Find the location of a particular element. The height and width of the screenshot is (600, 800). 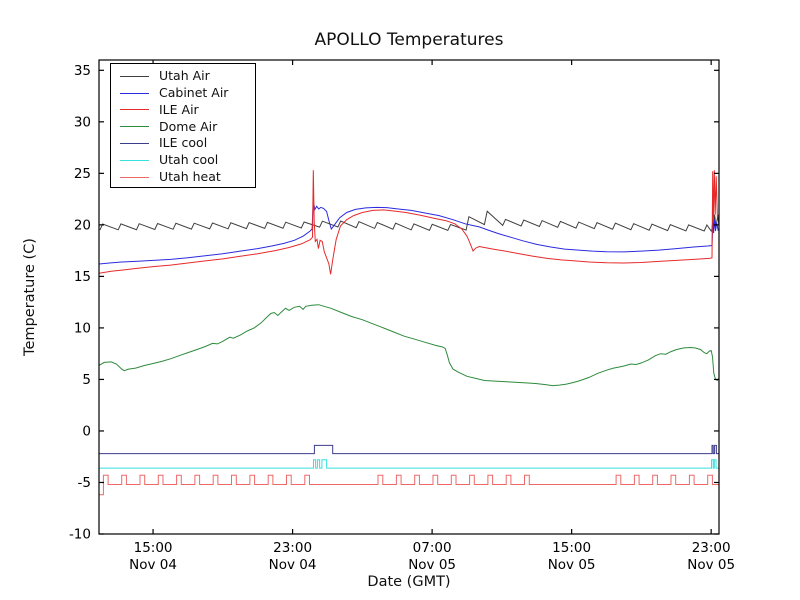

legend-item-utah-heat: Utah heat is located at coordinates (183, 177).